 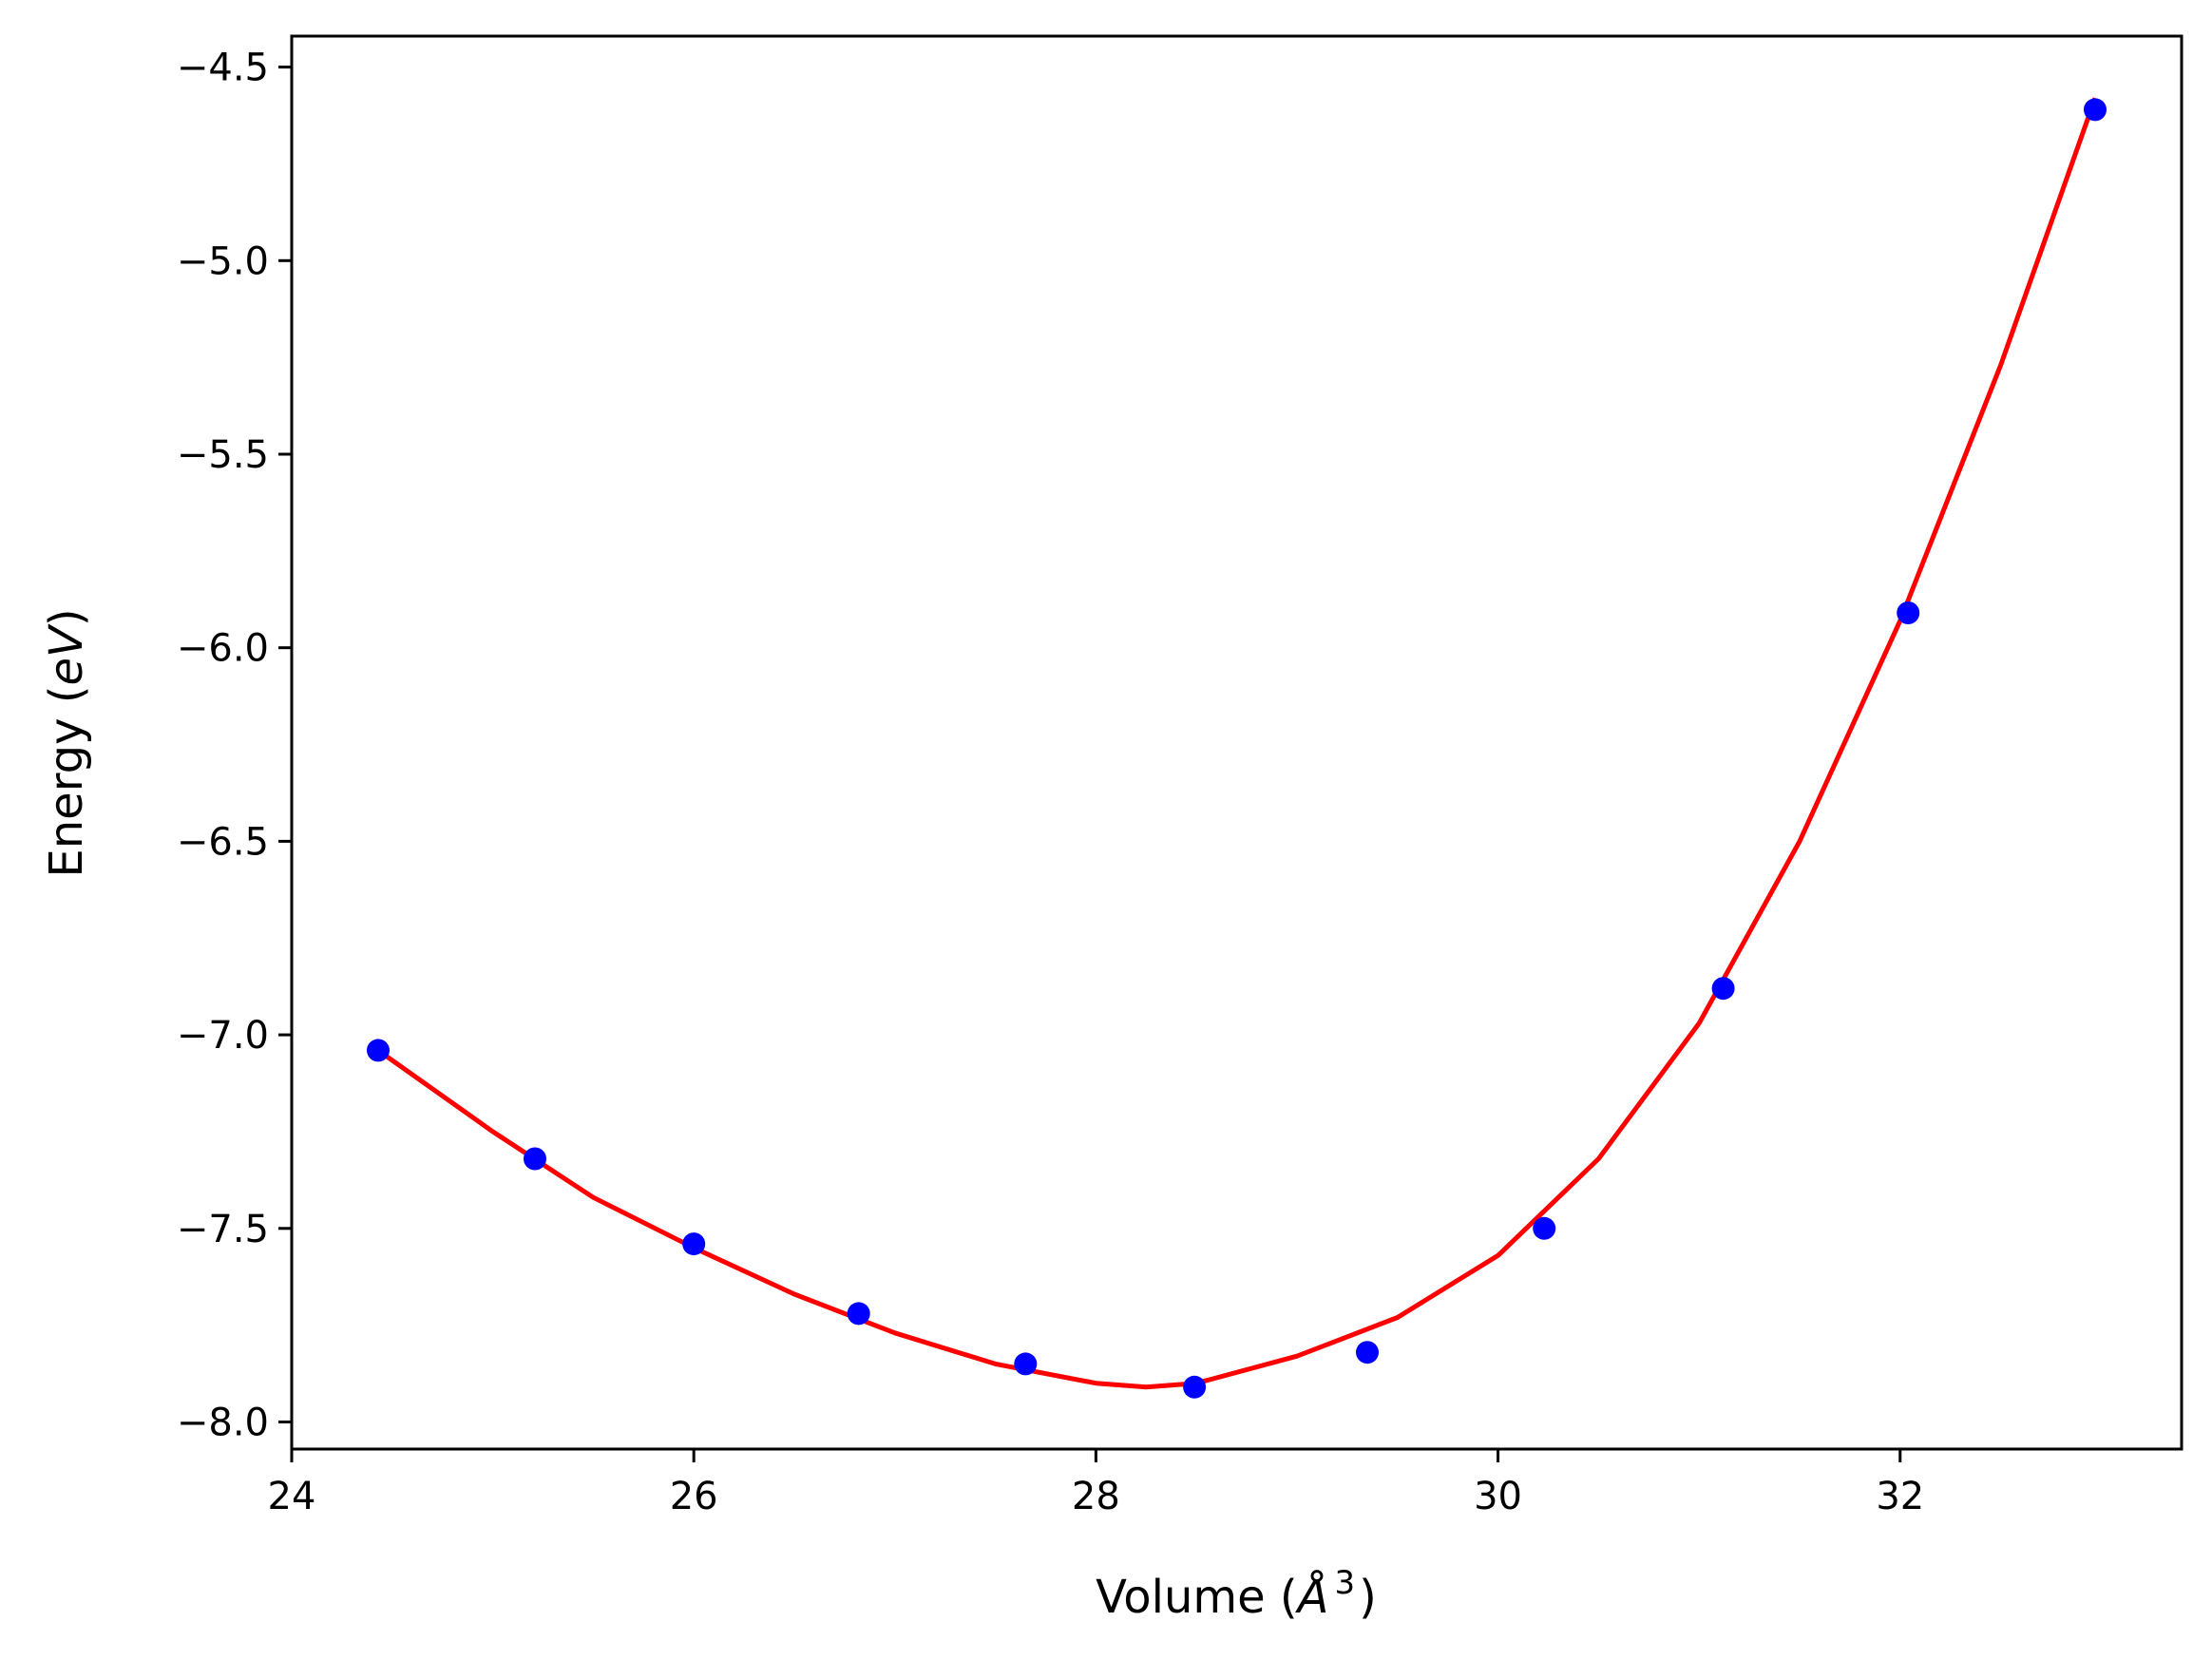 What do you see at coordinates (235, 745) in the screenshot?
I see `y-axis-ticks: −4.5 −5.0 −5.5 −6.0 −6.5 −7.0 −7.5 −8.0` at bounding box center [235, 745].